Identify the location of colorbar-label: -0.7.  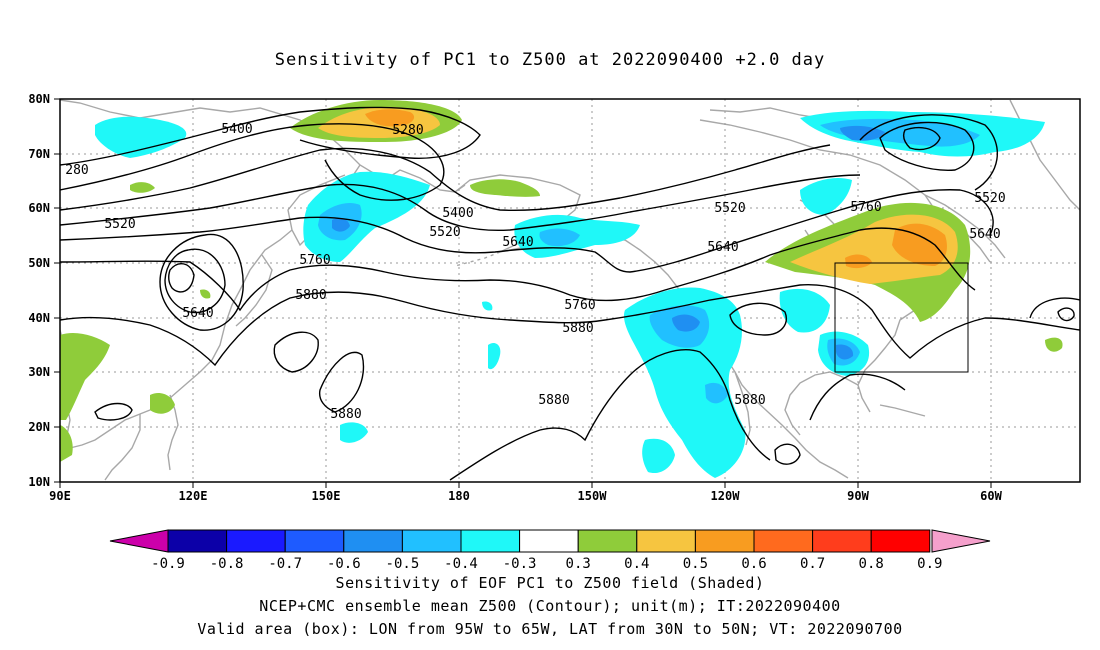
(285, 564).